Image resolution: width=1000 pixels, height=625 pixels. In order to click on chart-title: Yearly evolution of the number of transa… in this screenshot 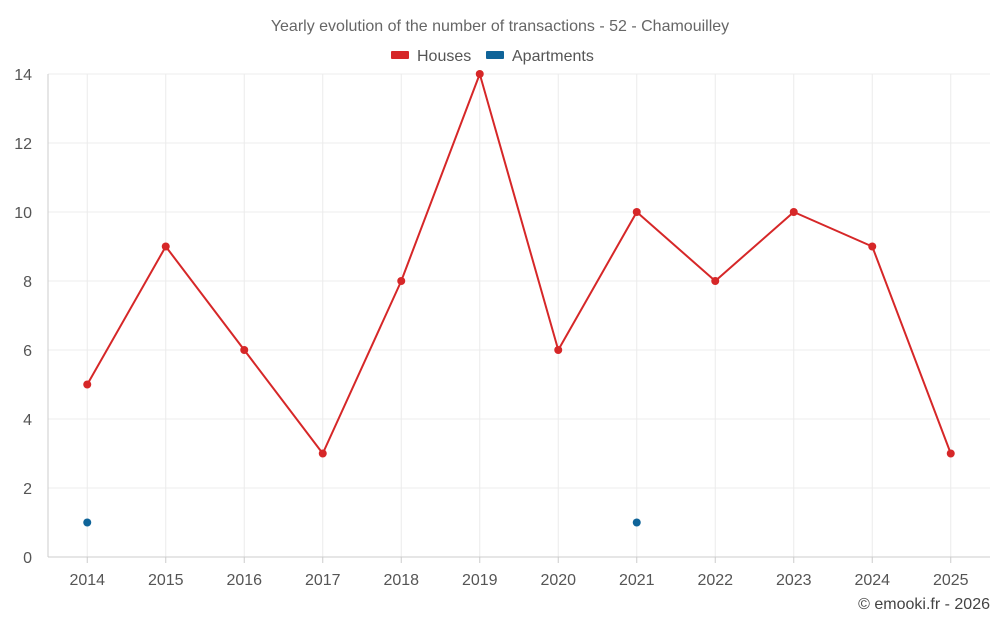, I will do `click(500, 26)`.